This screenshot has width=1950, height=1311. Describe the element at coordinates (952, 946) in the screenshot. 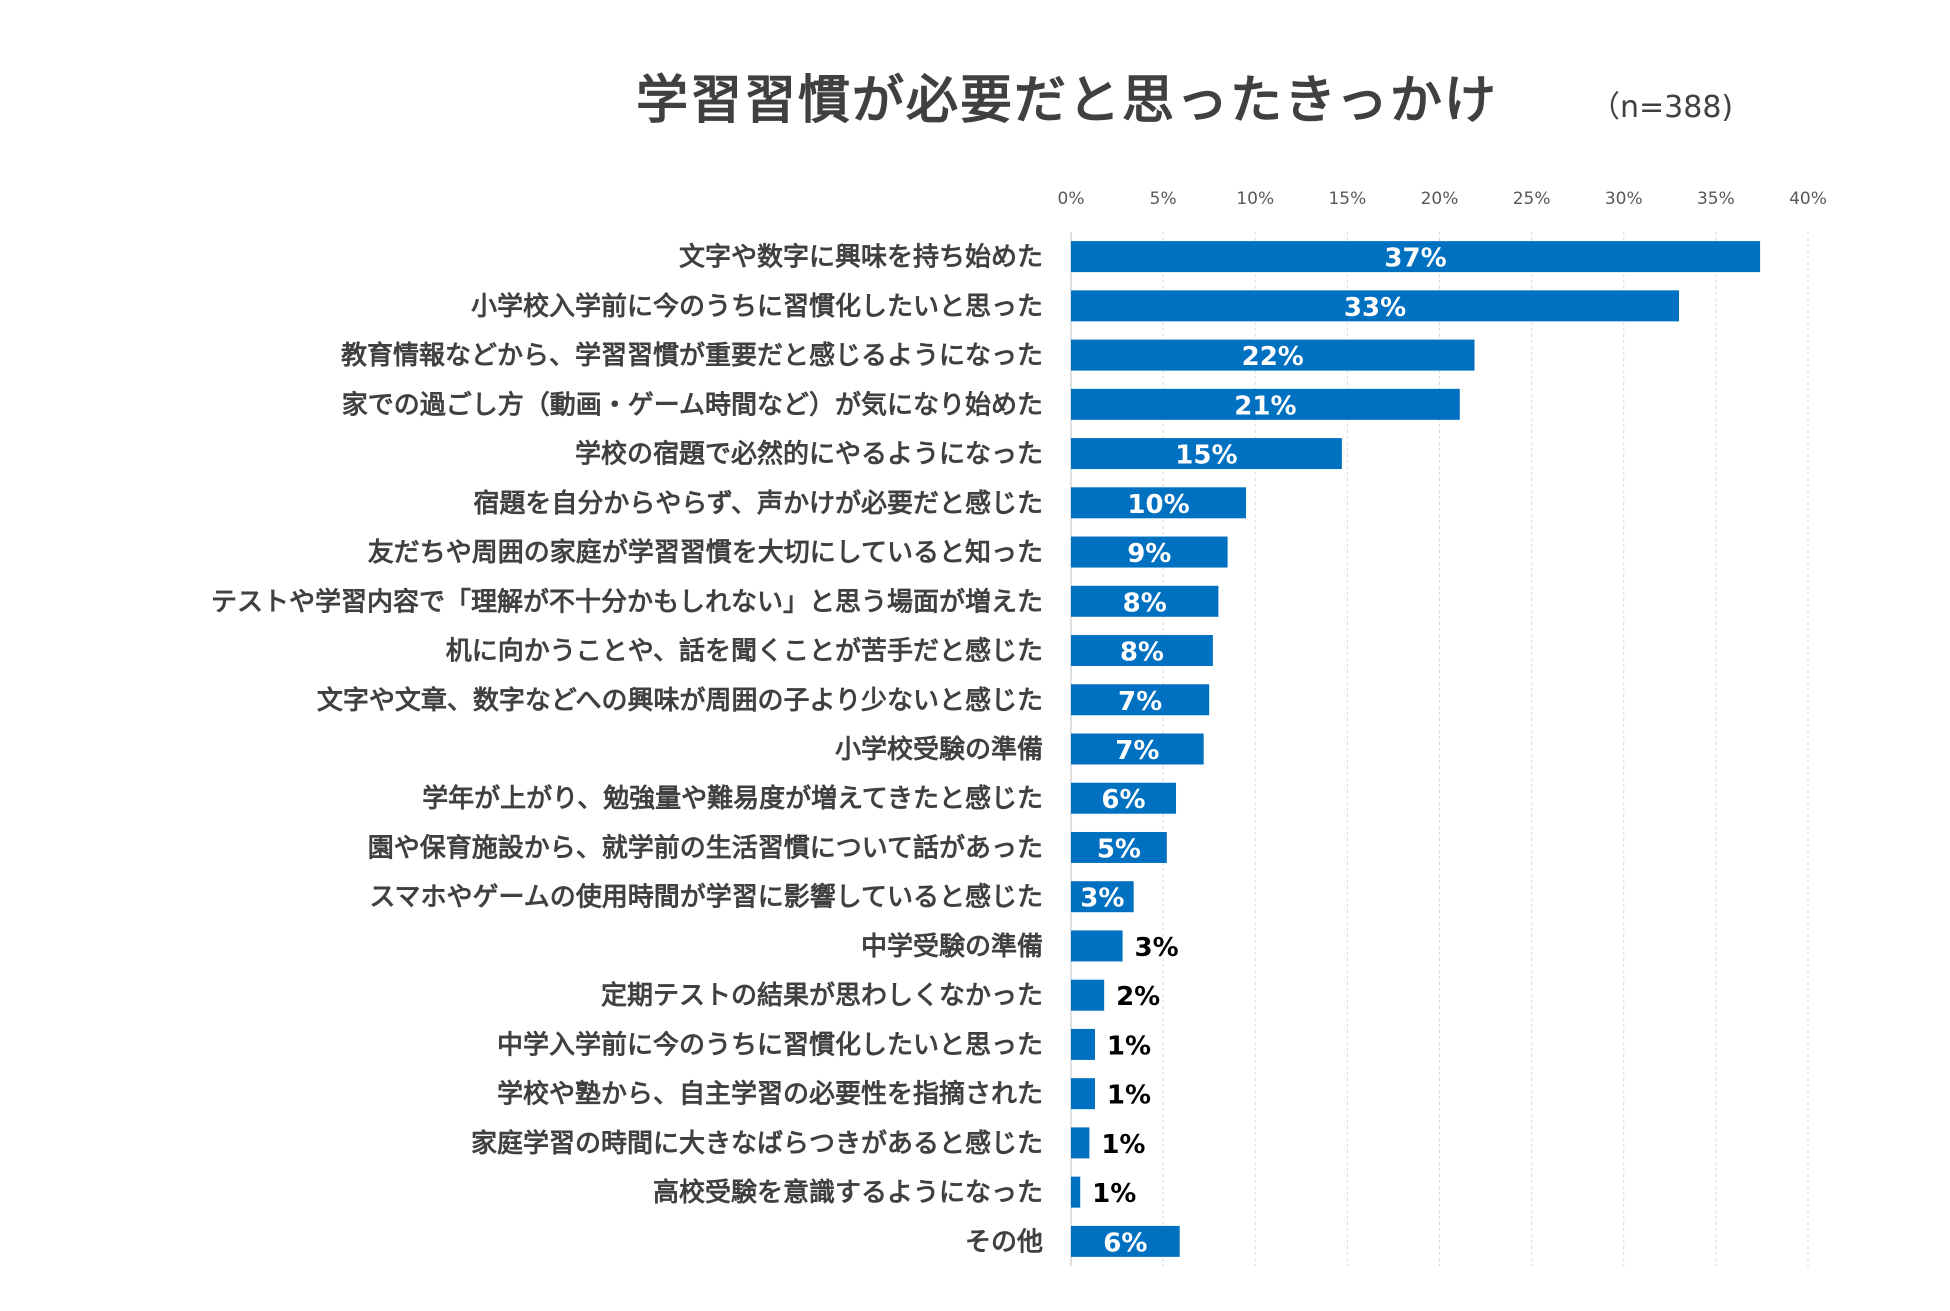

I see `category-label: 中学受験の準備` at that location.